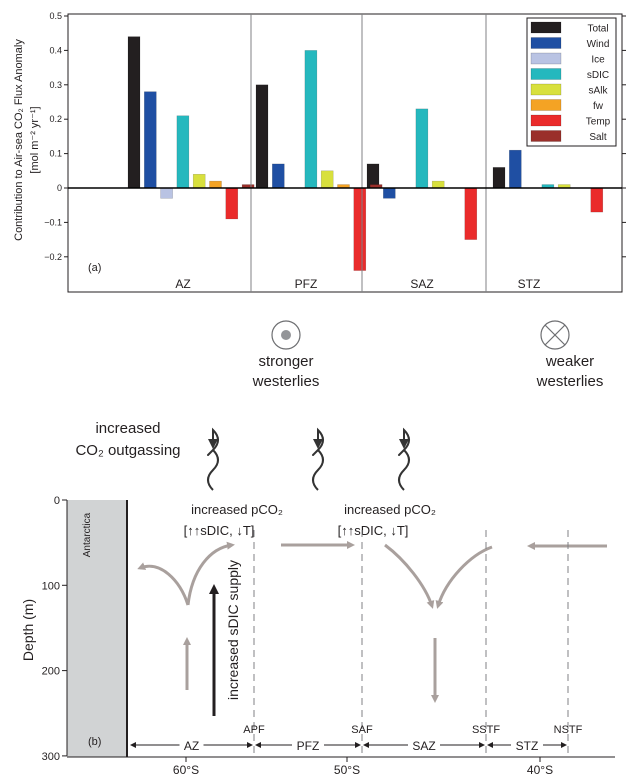 This screenshot has width=640, height=776. Describe the element at coordinates (233, 520) in the screenshot. I see `pco2-annotation-left: increased pCO₂ [↑↑sDIC, ↓T]` at that location.